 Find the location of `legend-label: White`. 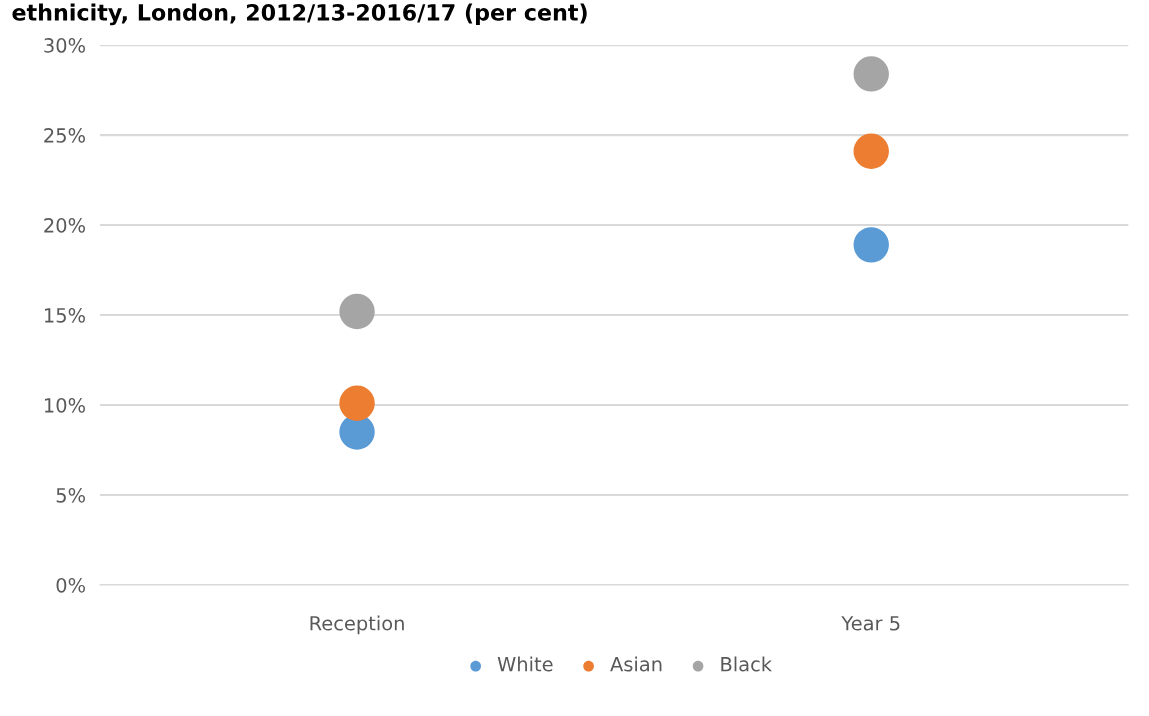

legend-label: White is located at coordinates (525, 664).